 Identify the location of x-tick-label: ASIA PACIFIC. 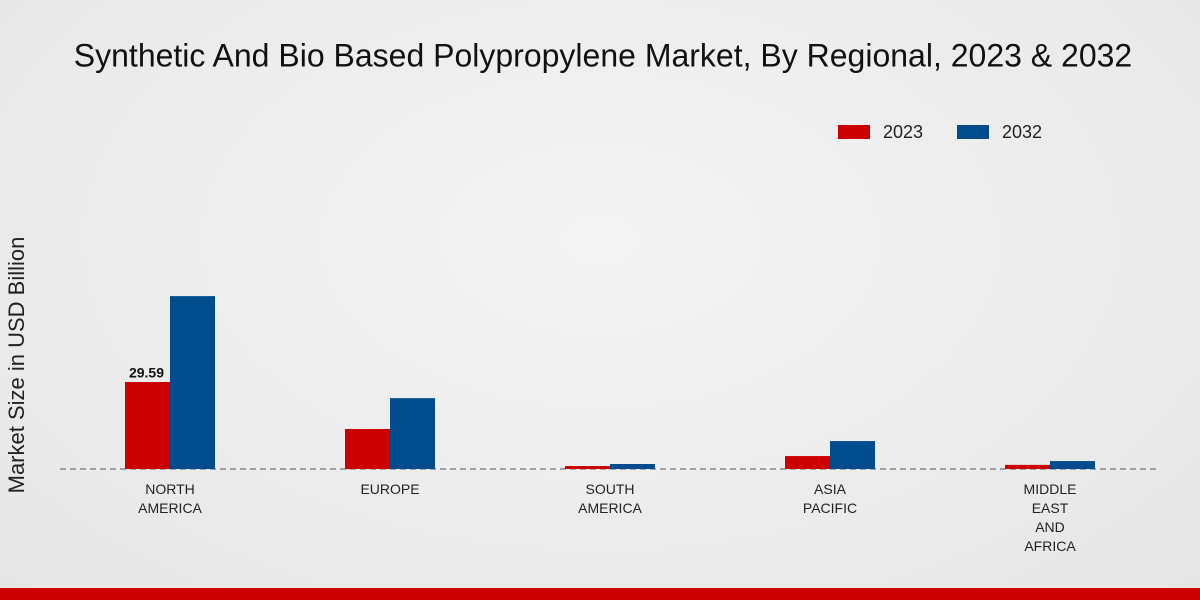
(830, 498).